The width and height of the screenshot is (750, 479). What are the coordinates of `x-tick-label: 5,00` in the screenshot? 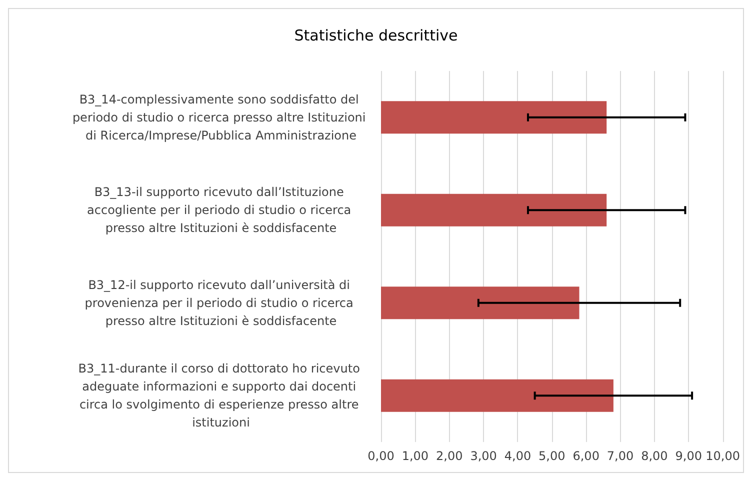 It's located at (552, 456).